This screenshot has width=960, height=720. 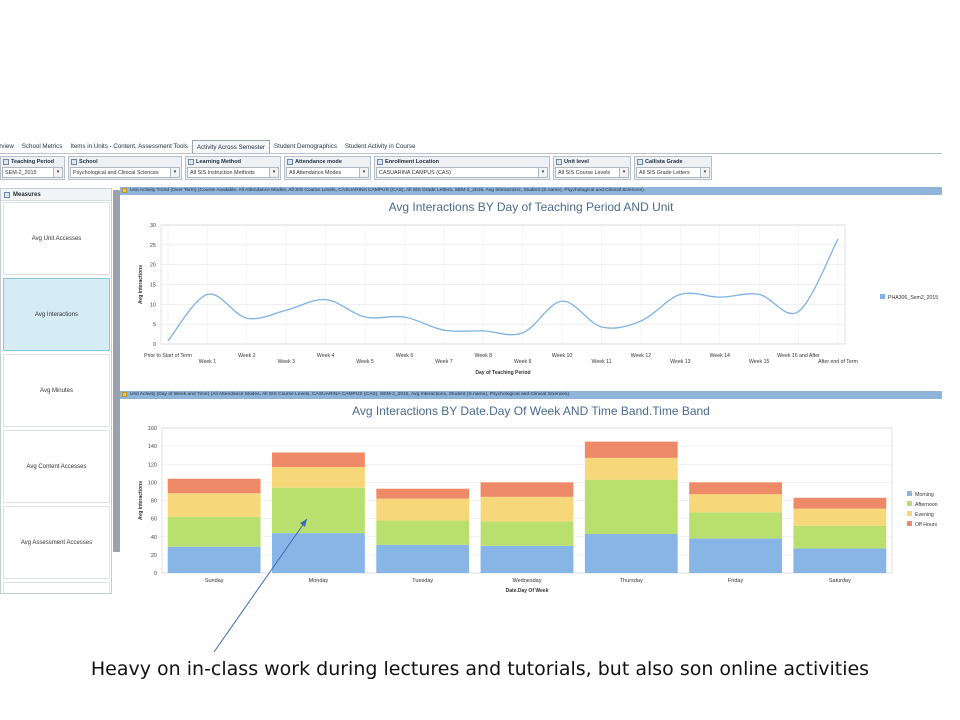 I want to click on measure-avg-unit-accesses: Avg Unit Accesses, so click(x=56, y=238).